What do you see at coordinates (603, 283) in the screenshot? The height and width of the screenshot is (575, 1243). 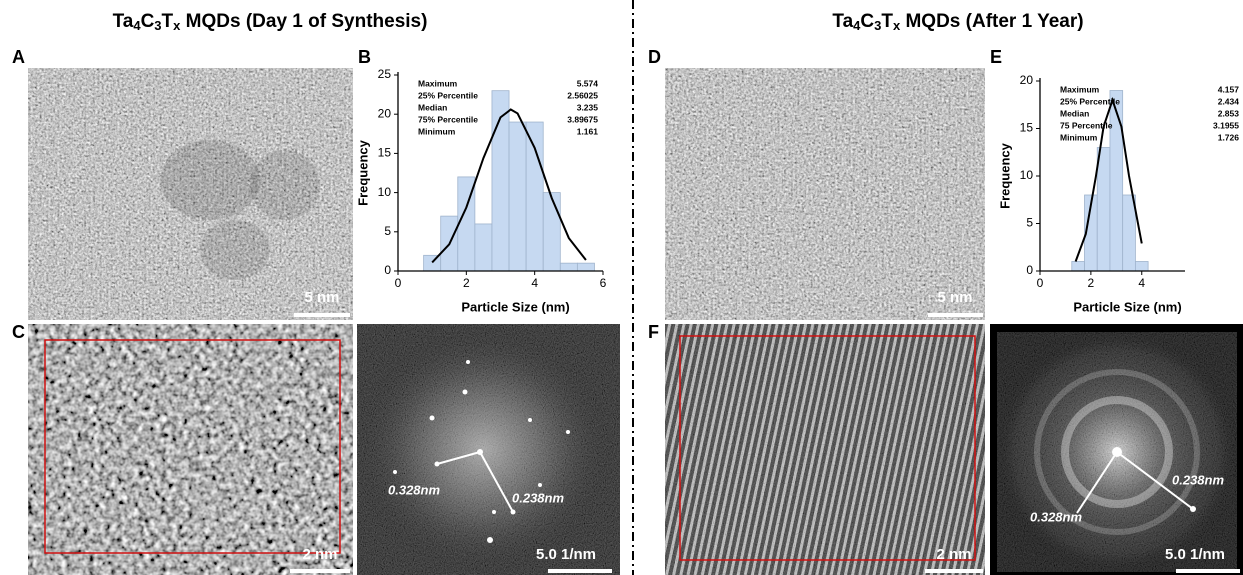 I see `x-tick-label: 6` at bounding box center [603, 283].